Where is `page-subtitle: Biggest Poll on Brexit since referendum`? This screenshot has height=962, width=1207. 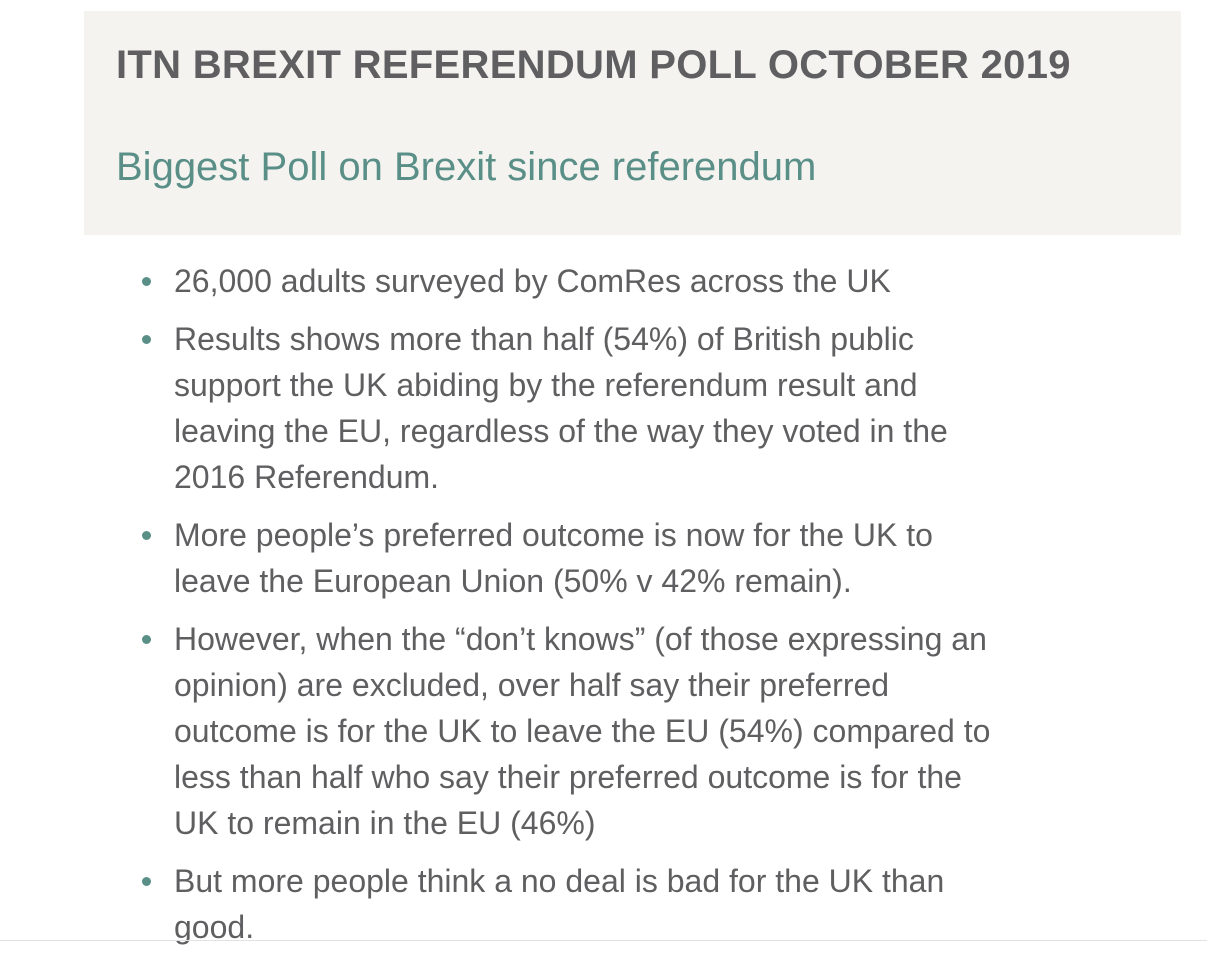
page-subtitle: Biggest Poll on Brexit since referendum is located at coordinates (466, 167).